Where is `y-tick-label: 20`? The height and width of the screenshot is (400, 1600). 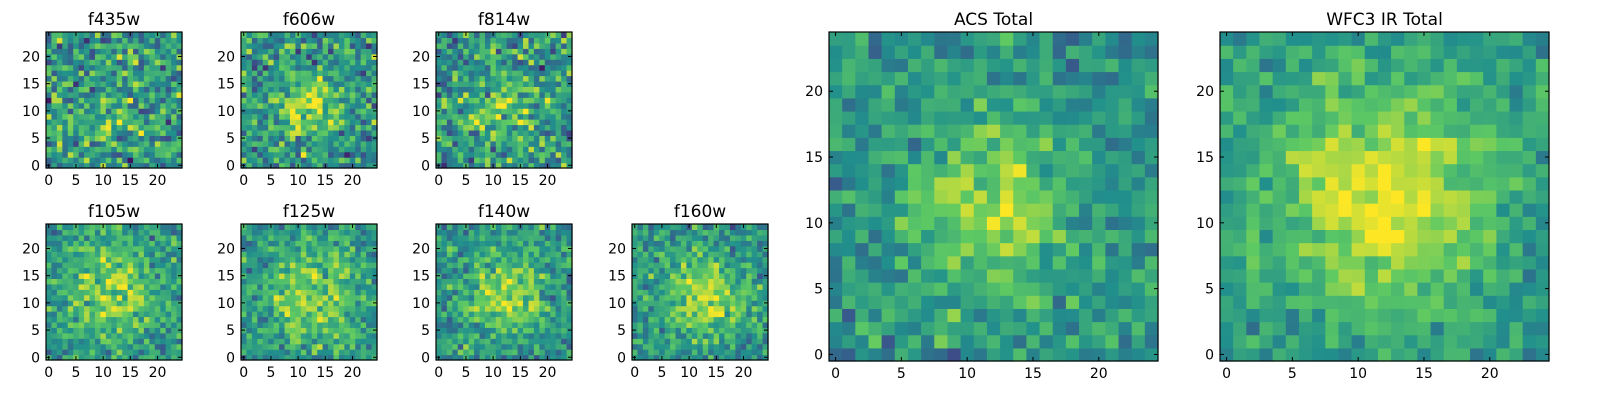
y-tick-label: 20 is located at coordinates (421, 249).